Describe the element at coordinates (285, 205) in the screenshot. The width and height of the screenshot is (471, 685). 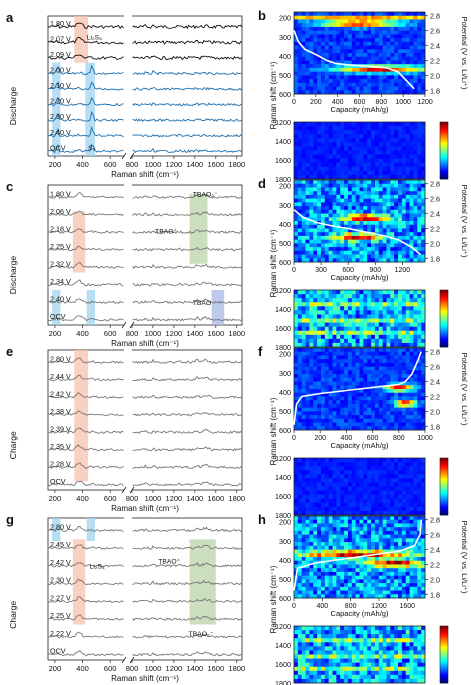
I see `y-tick-label: 300` at that location.